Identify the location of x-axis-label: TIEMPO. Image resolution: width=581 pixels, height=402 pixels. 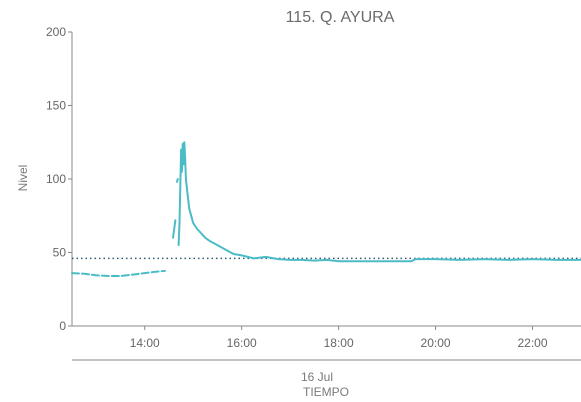
(326, 392).